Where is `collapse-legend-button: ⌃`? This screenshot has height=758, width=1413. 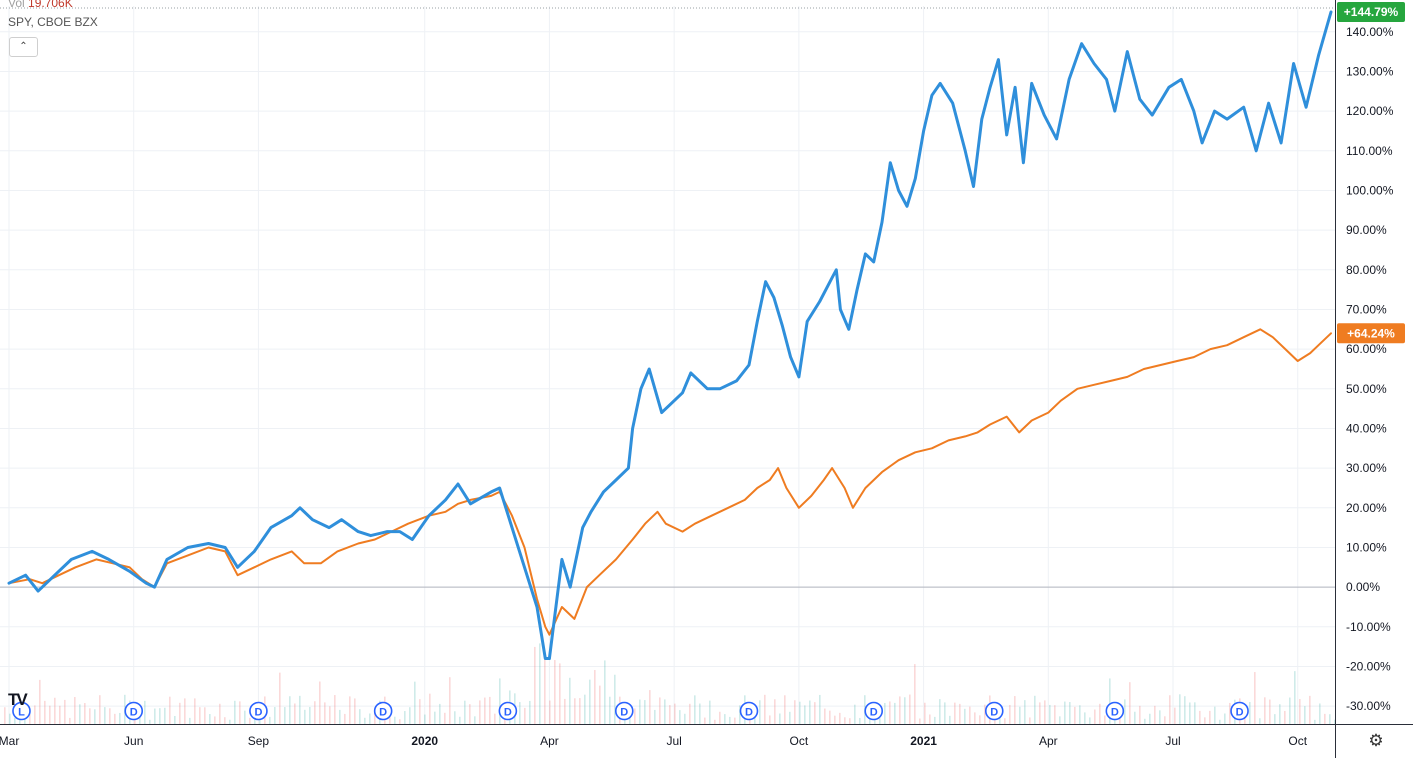
collapse-legend-button: ⌃ is located at coordinates (23, 47).